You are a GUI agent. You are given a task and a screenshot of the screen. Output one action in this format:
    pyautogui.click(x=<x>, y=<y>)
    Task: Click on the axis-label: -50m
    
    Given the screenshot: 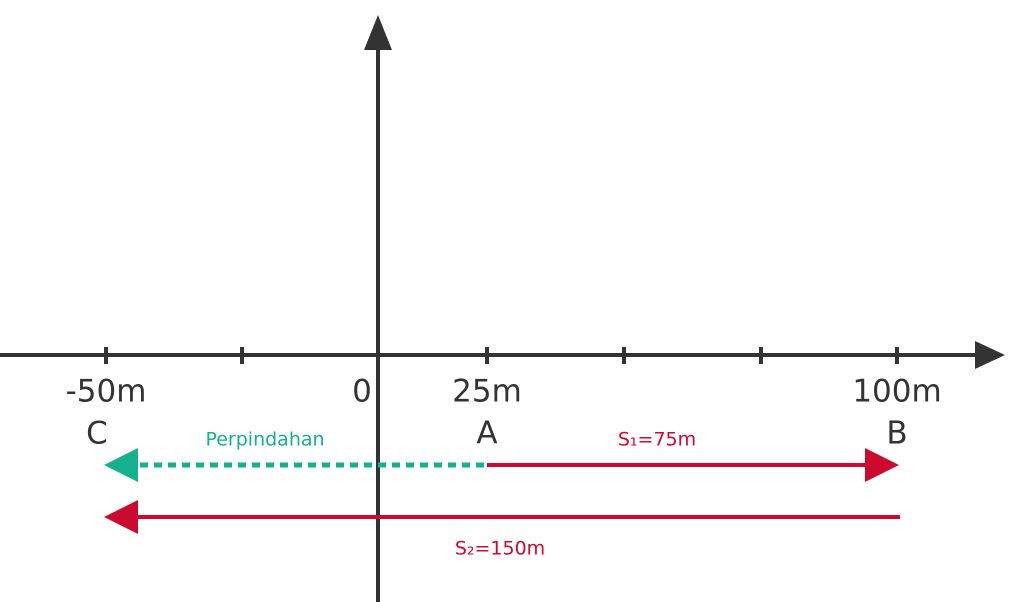 What is the action you would take?
    pyautogui.click(x=106, y=392)
    